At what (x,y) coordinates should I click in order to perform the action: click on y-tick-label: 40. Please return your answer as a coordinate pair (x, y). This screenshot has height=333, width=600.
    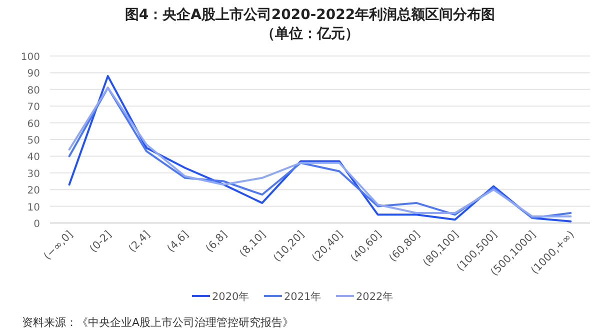
    Looking at the image, I should click on (33, 158).